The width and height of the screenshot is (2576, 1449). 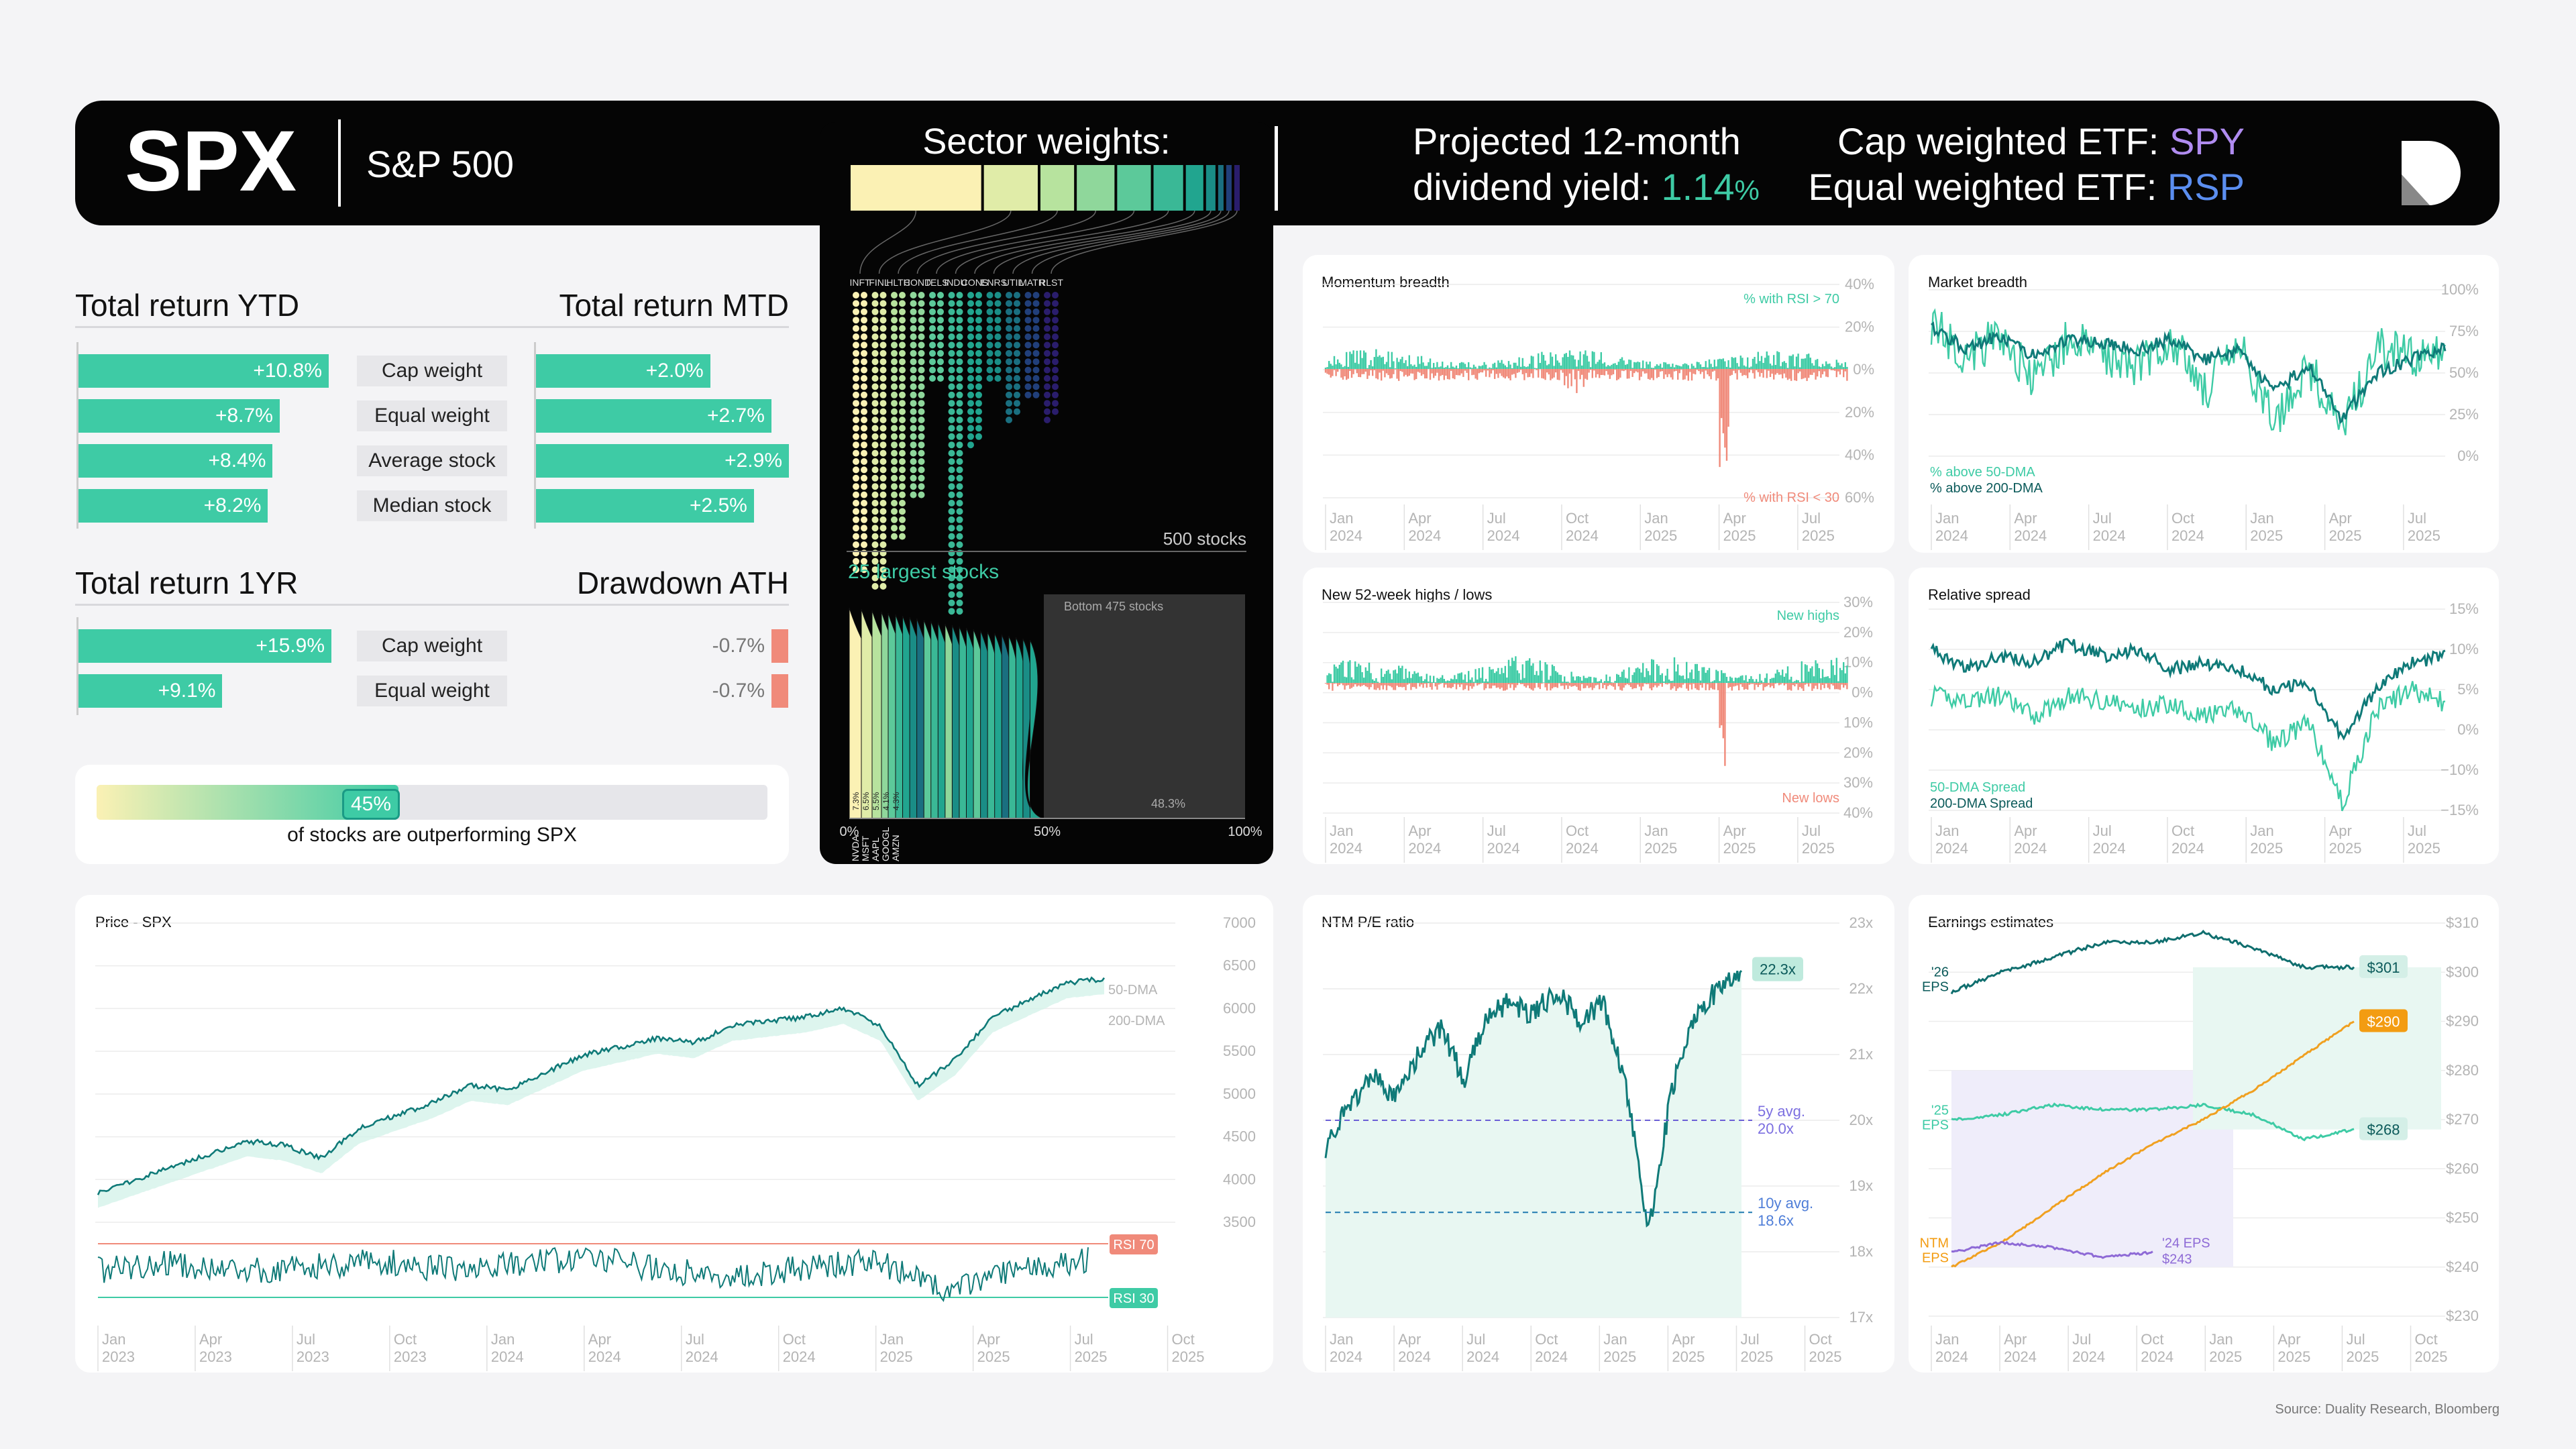 I want to click on dividend-label: dividend yield:, so click(x=1532, y=187).